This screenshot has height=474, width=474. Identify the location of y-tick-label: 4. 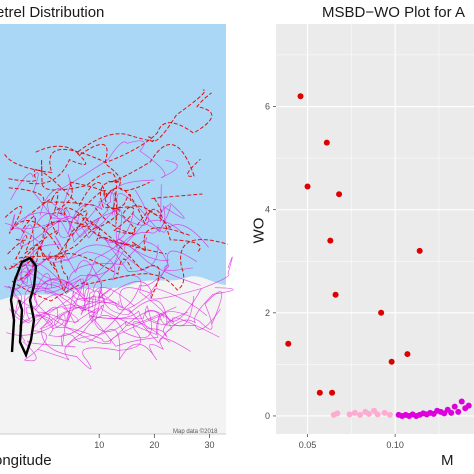
(267, 210).